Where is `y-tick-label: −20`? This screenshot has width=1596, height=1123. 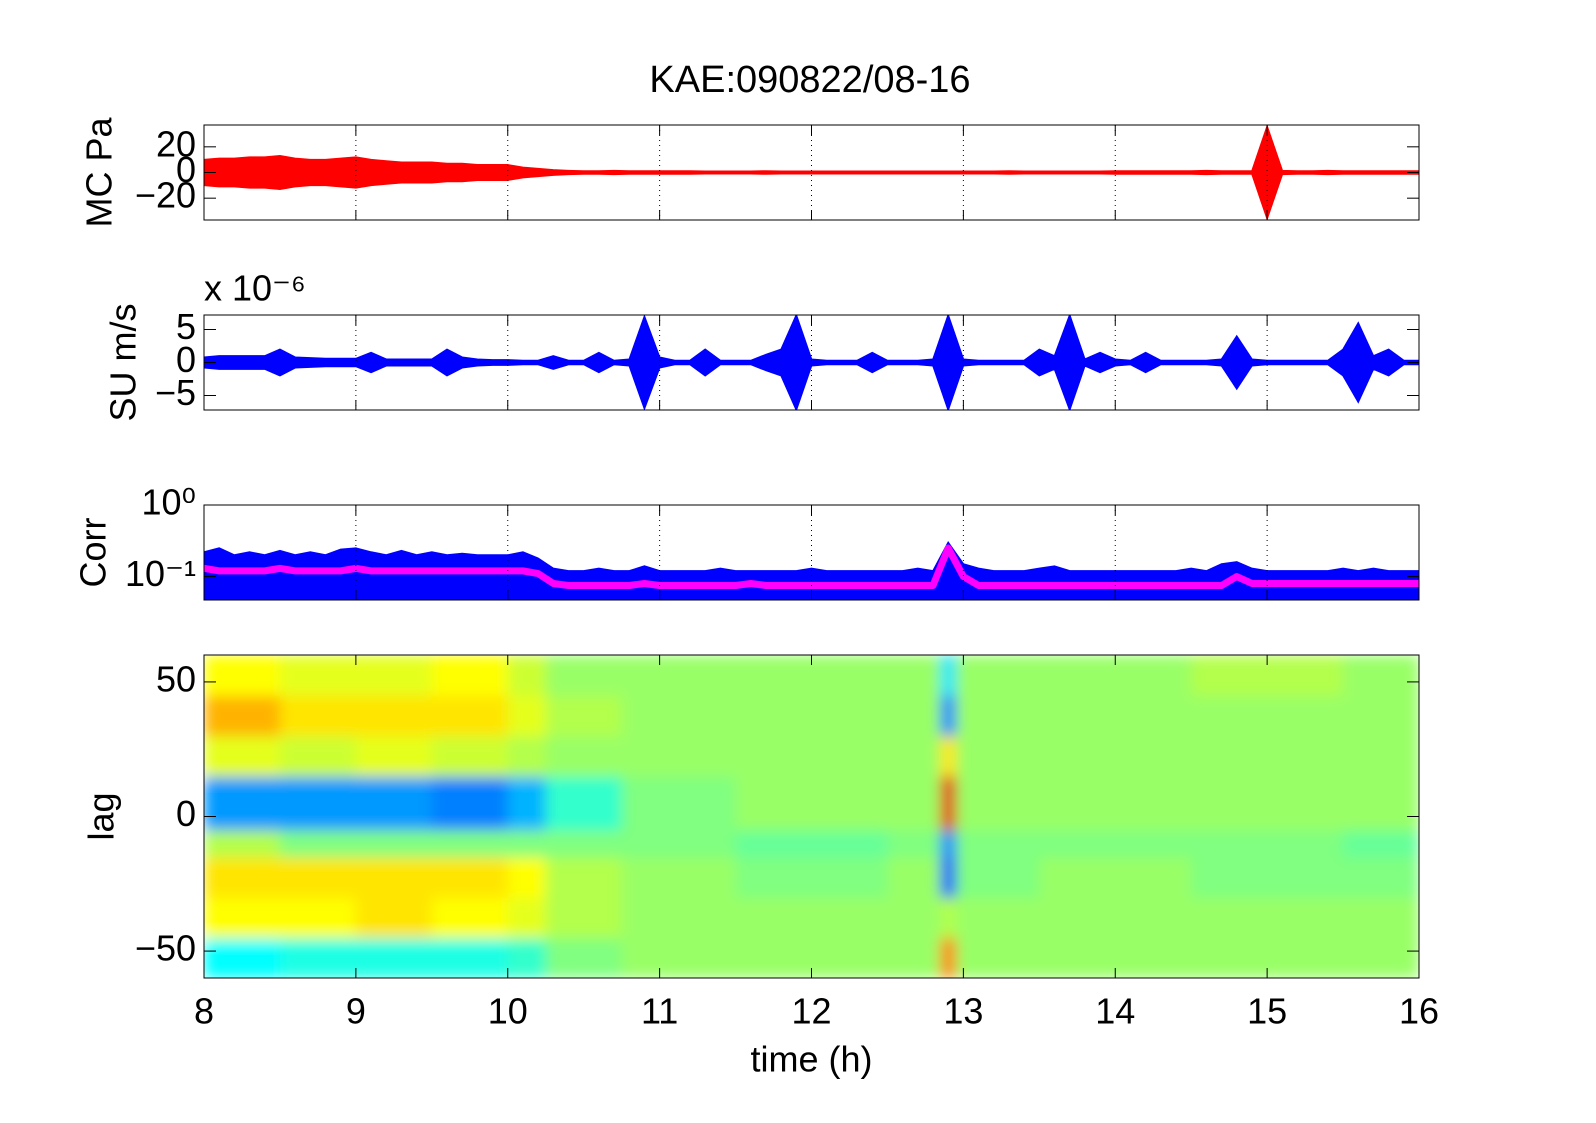 y-tick-label: −20 is located at coordinates (165, 195).